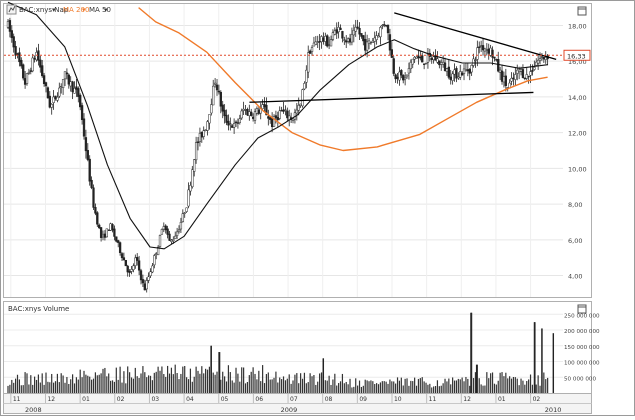  What do you see at coordinates (391, 97) in the screenshot?
I see `trendline-support` at bounding box center [391, 97].